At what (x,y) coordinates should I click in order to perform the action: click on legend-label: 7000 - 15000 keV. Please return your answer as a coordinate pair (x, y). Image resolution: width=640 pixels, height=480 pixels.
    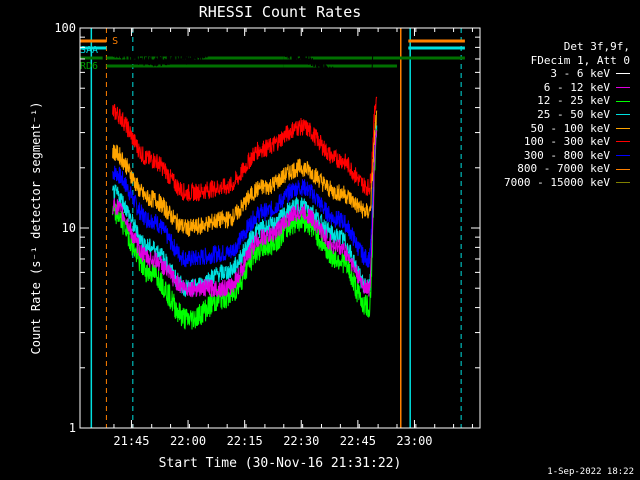
    Looking at the image, I should click on (557, 182).